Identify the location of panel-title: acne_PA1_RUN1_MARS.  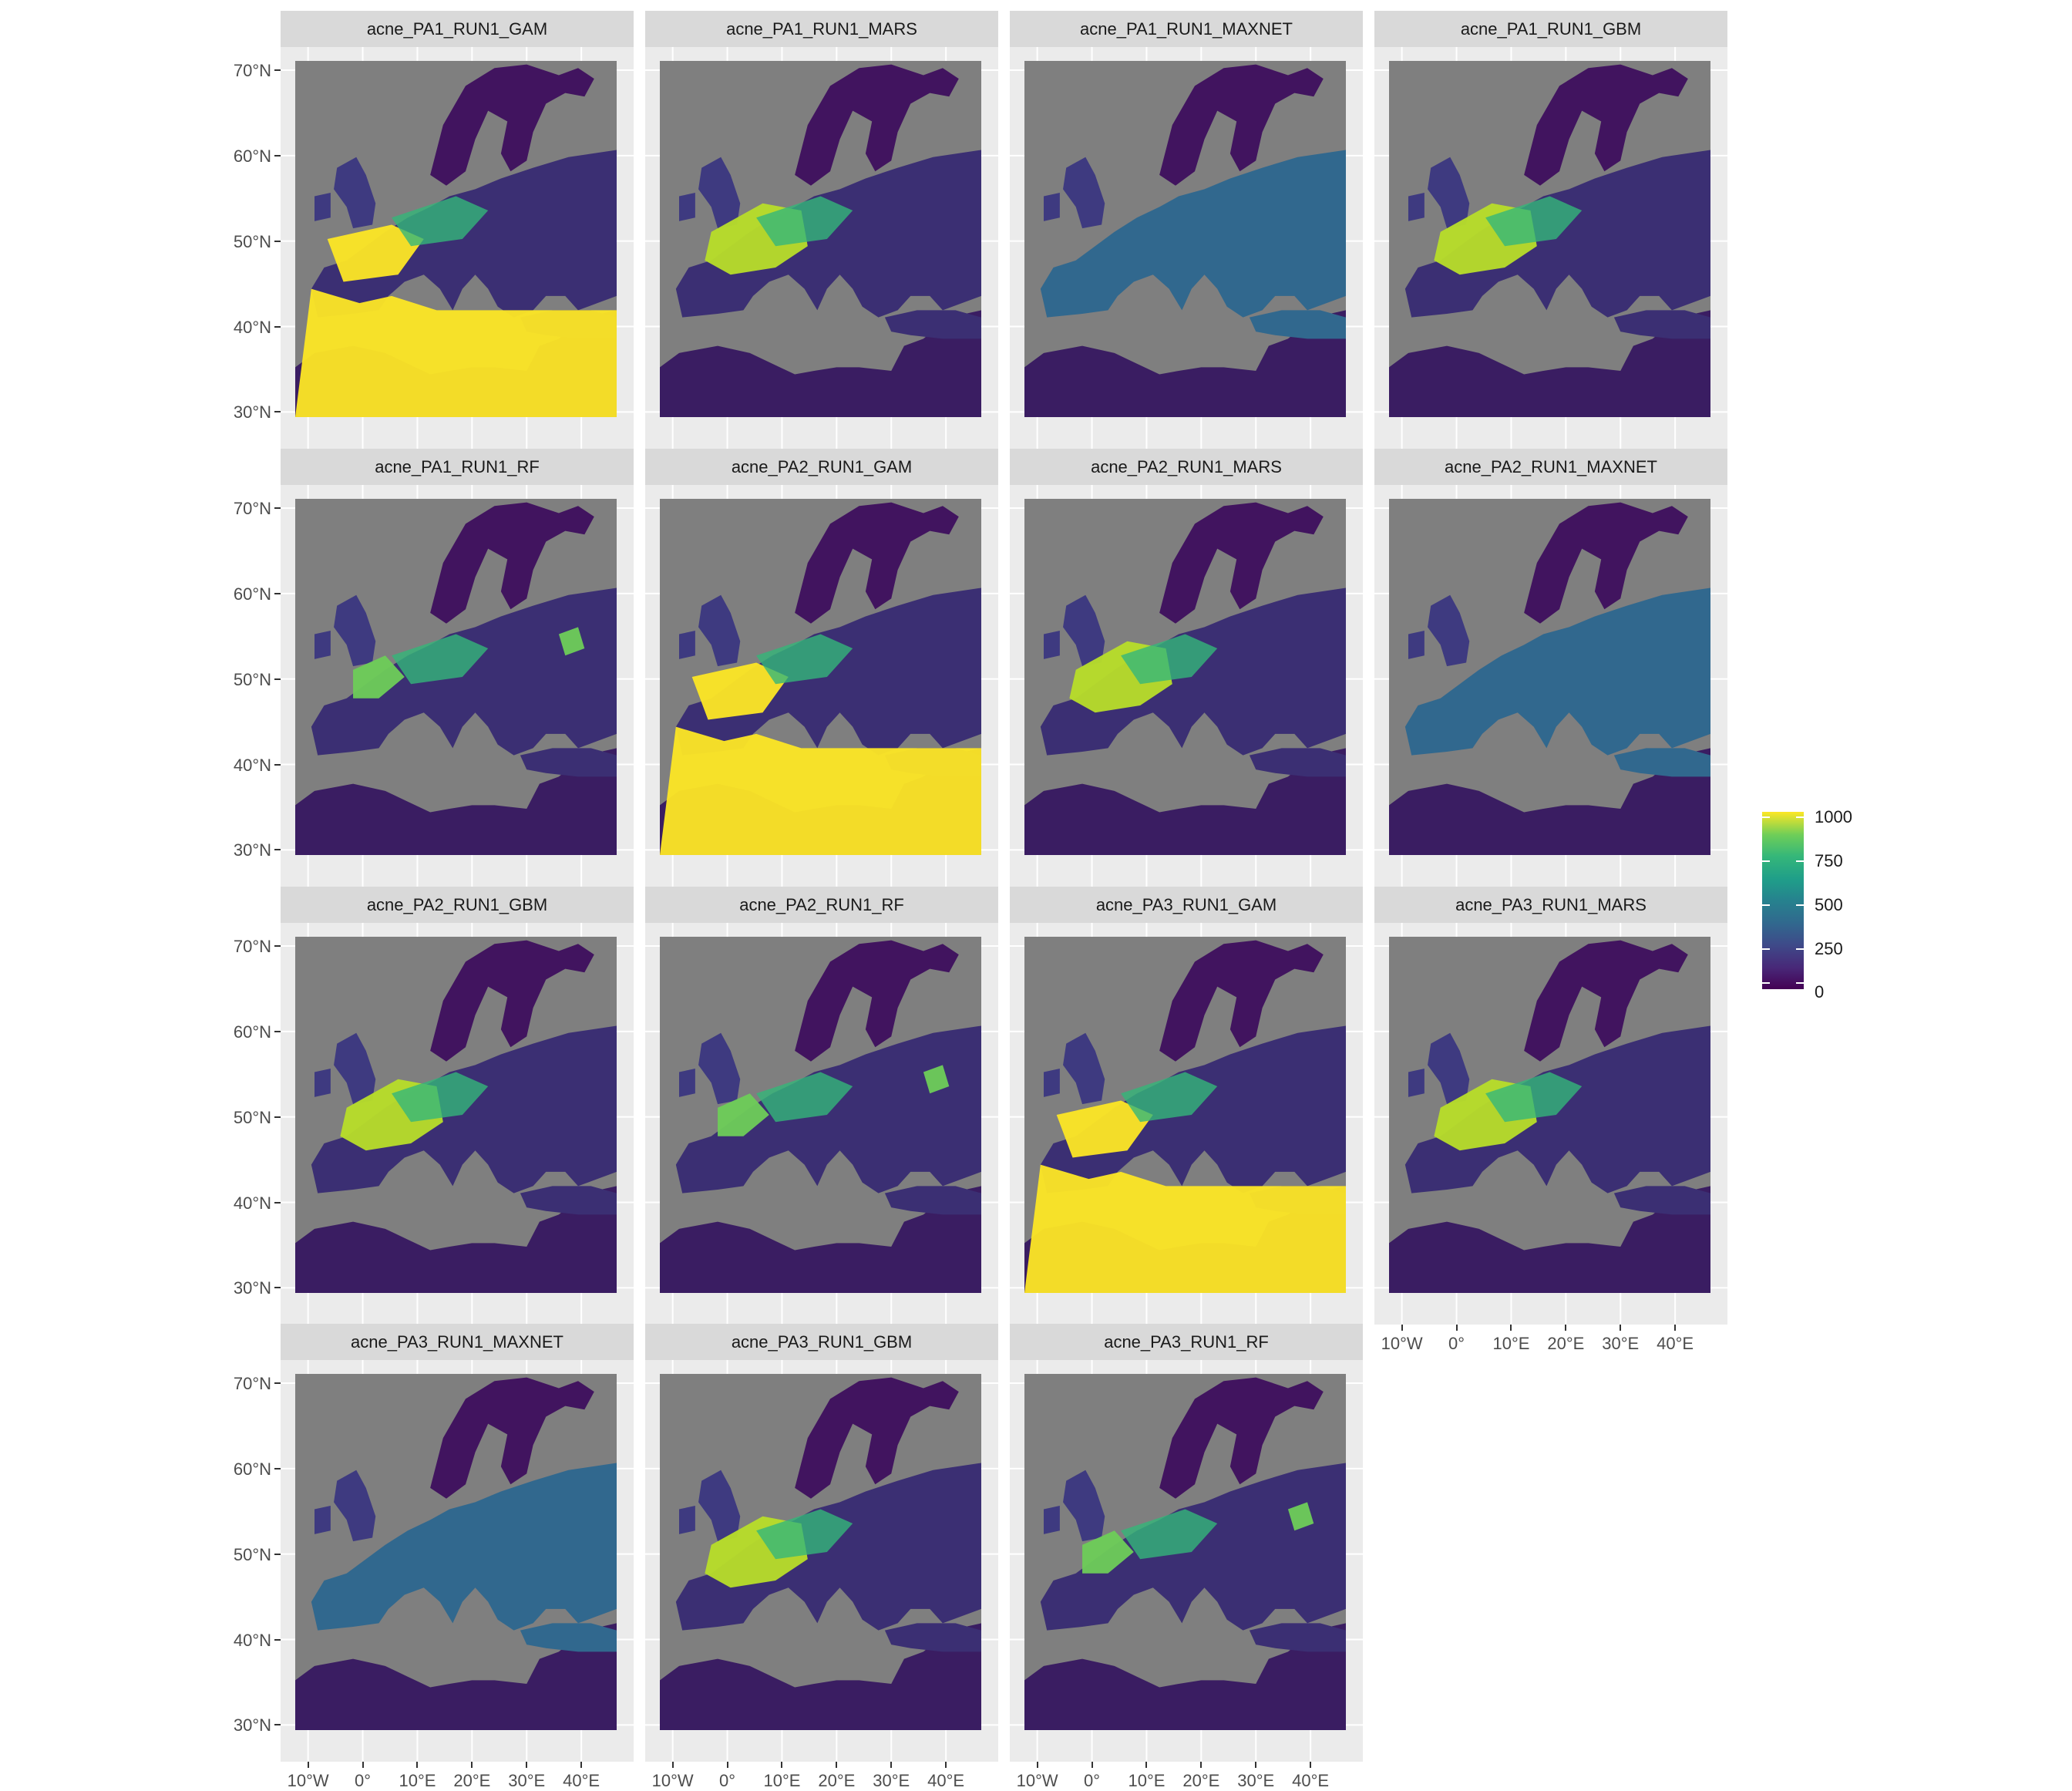
(822, 29).